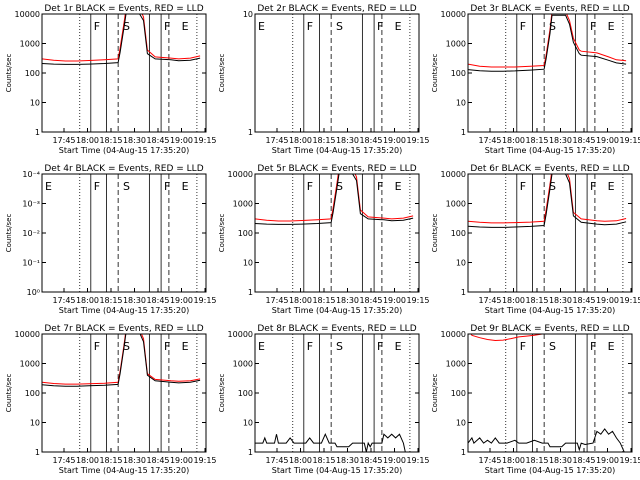 The height and width of the screenshot is (480, 640). What do you see at coordinates (549, 169) in the screenshot?
I see `panel-title: Det 6r BLACK = Events, RED = LLD` at bounding box center [549, 169].